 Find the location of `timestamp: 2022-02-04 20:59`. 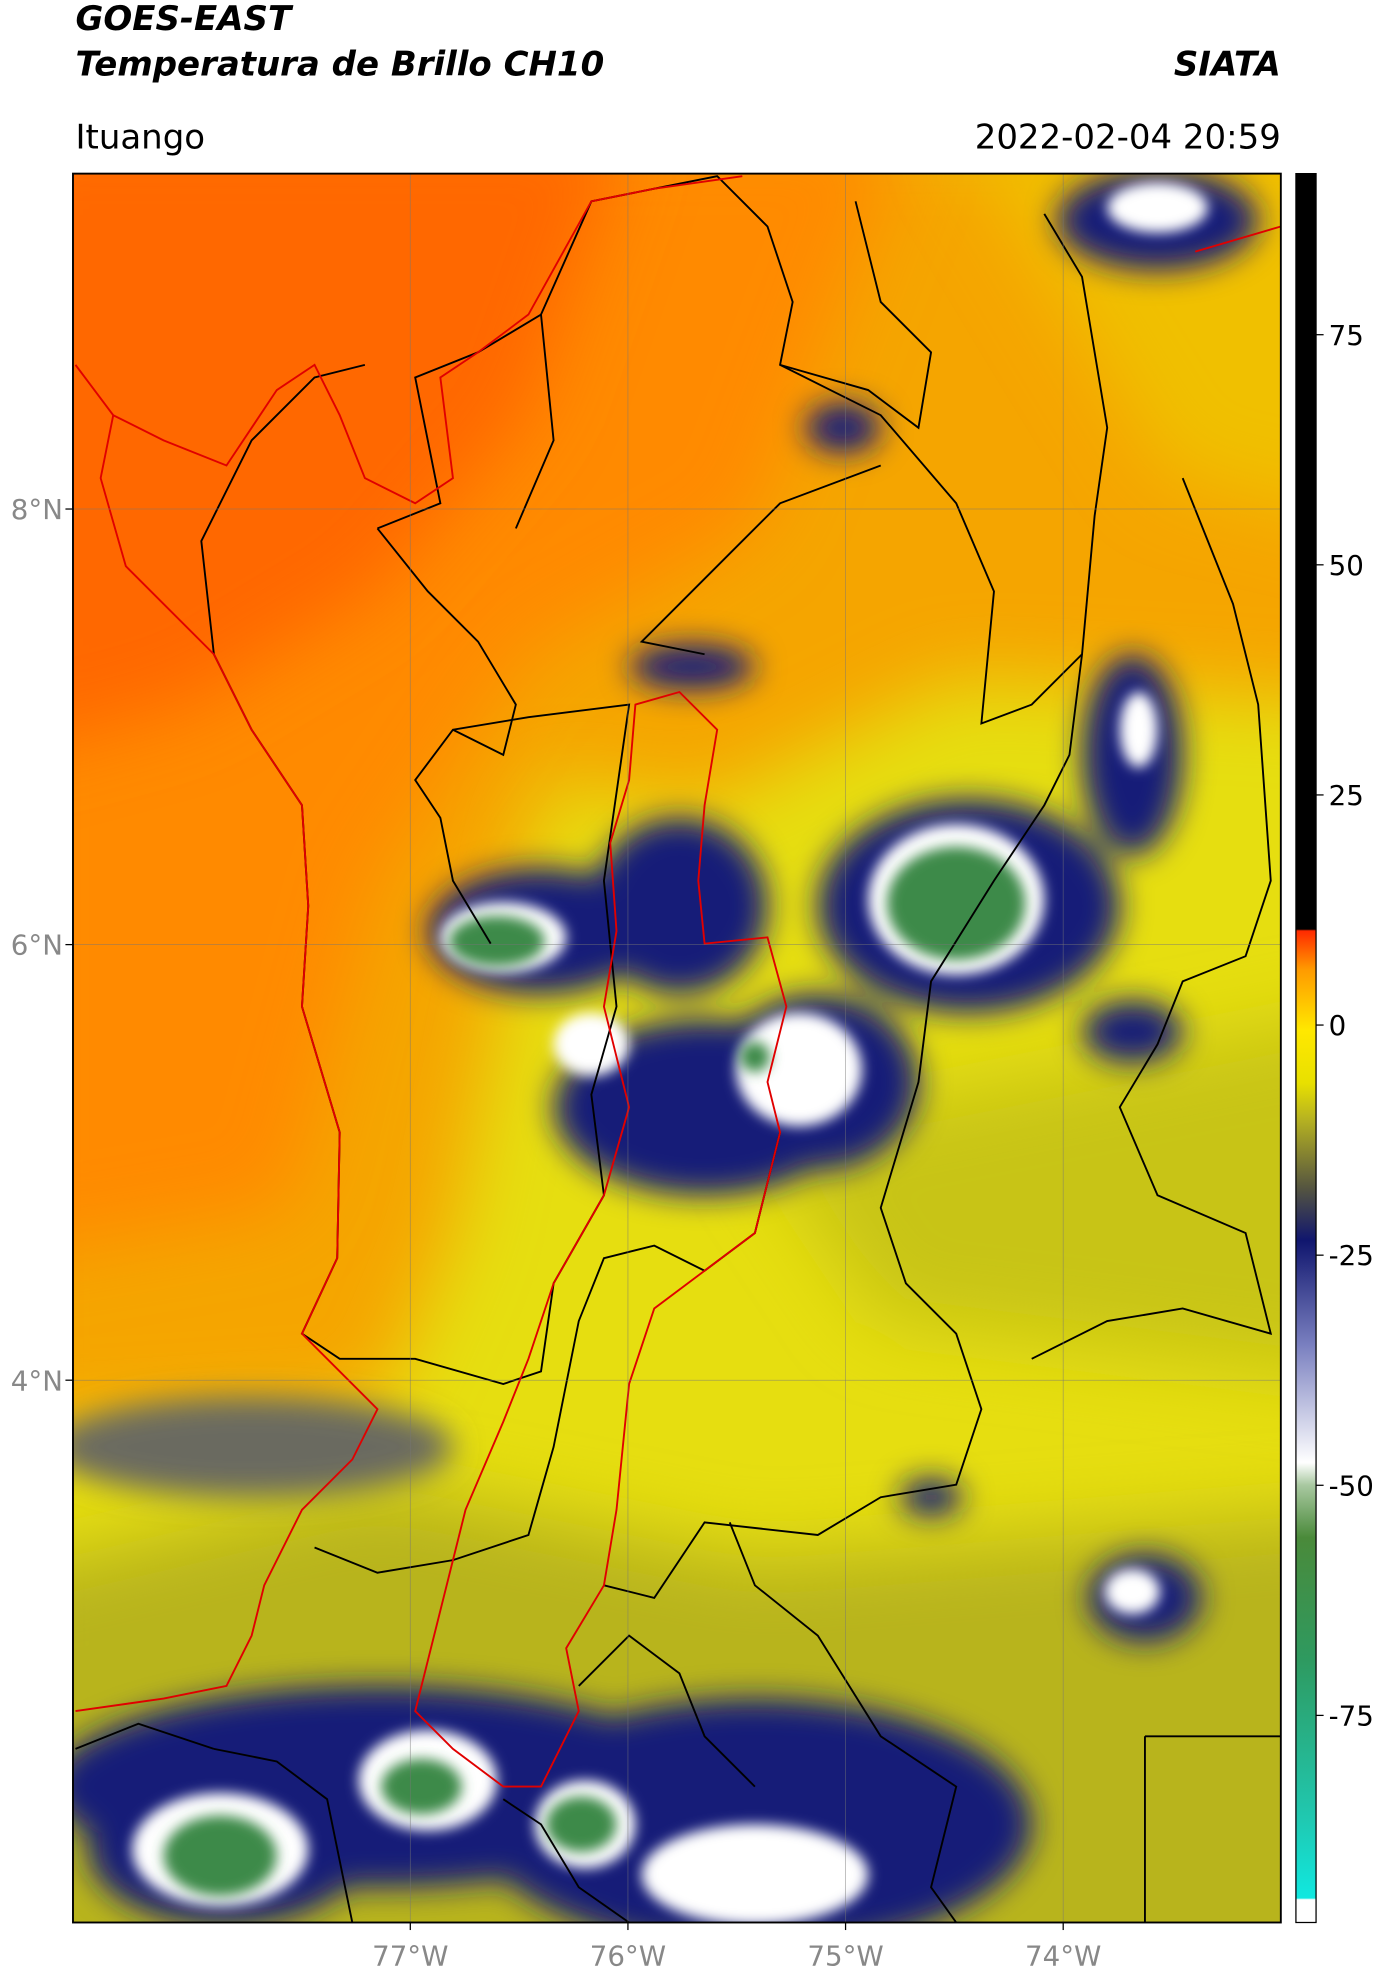

timestamp: 2022-02-04 20:59 is located at coordinates (1128, 137).